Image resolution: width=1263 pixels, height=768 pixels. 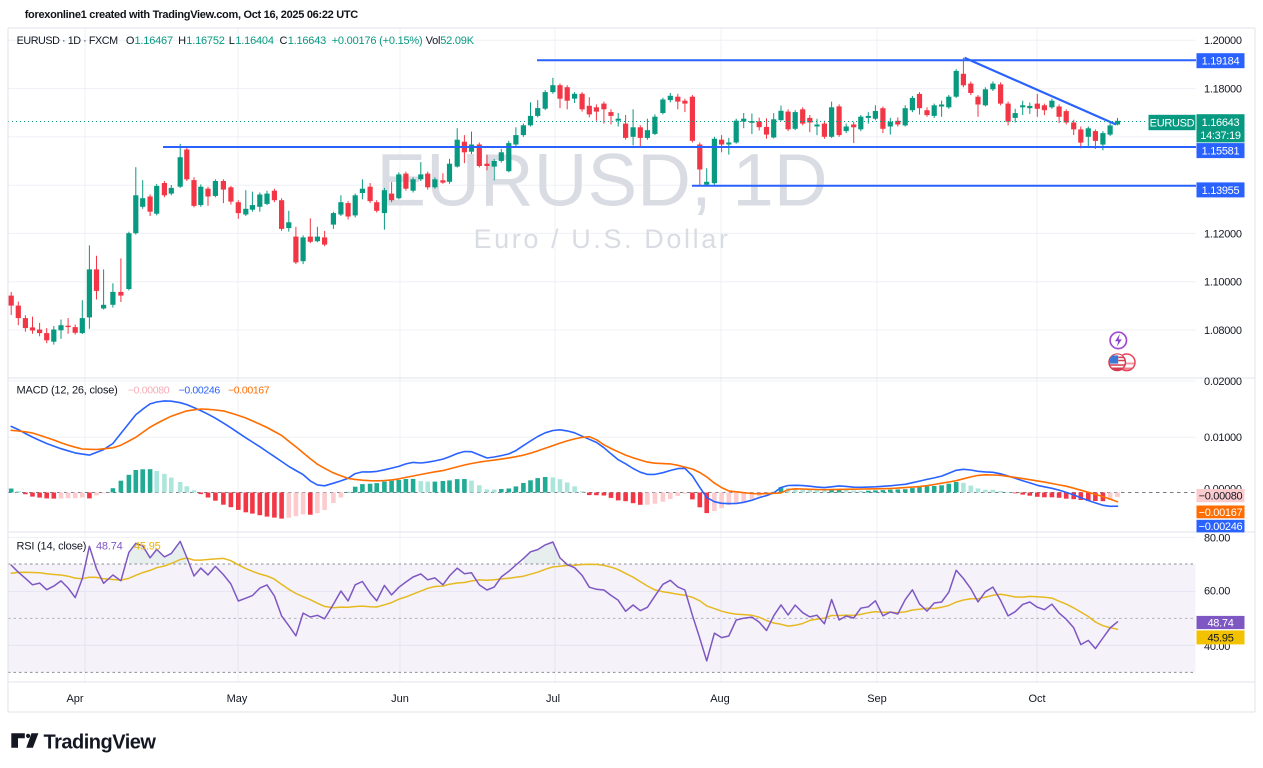 What do you see at coordinates (377, 41) in the screenshot?
I see `svg-text: +0.00176 (+0.15%)` at bounding box center [377, 41].